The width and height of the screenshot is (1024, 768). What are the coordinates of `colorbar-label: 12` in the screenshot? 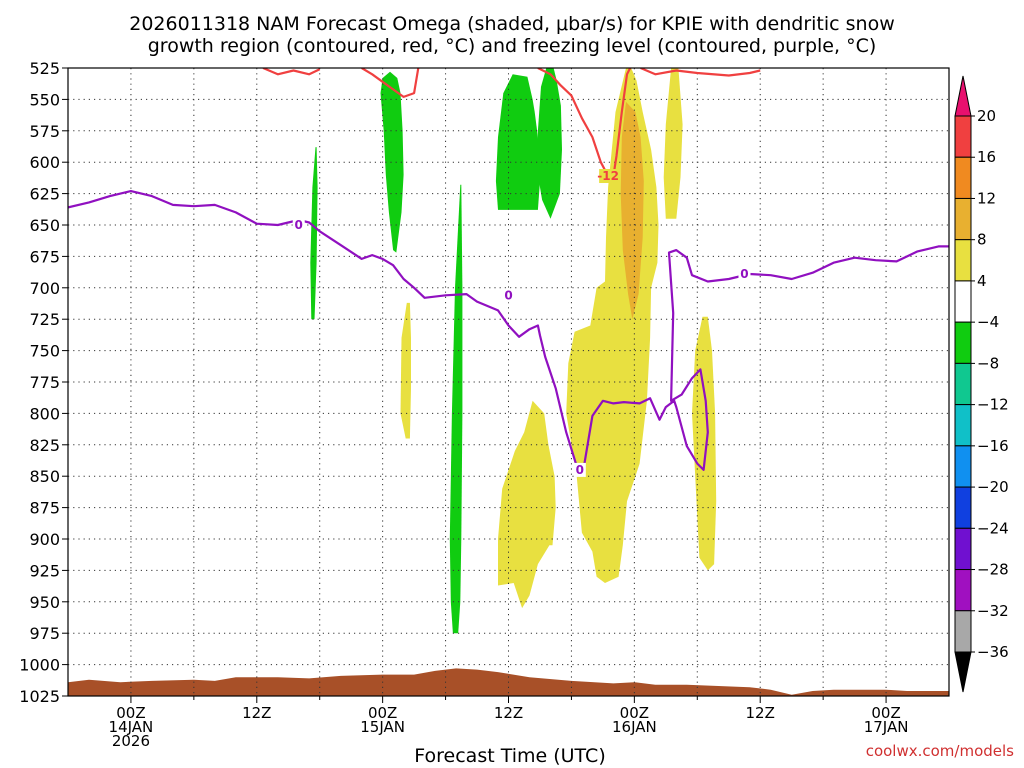 It's located at (986, 198).